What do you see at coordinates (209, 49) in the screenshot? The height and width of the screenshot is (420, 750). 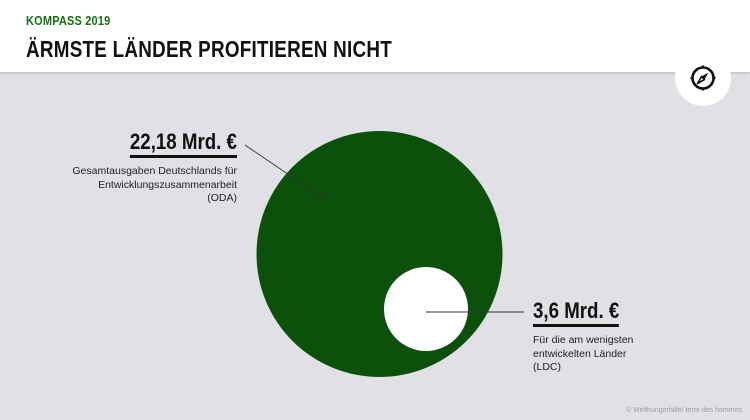 I see `page-title: ÄRMSTE LÄNDER PROFITIEREN NICHT` at bounding box center [209, 49].